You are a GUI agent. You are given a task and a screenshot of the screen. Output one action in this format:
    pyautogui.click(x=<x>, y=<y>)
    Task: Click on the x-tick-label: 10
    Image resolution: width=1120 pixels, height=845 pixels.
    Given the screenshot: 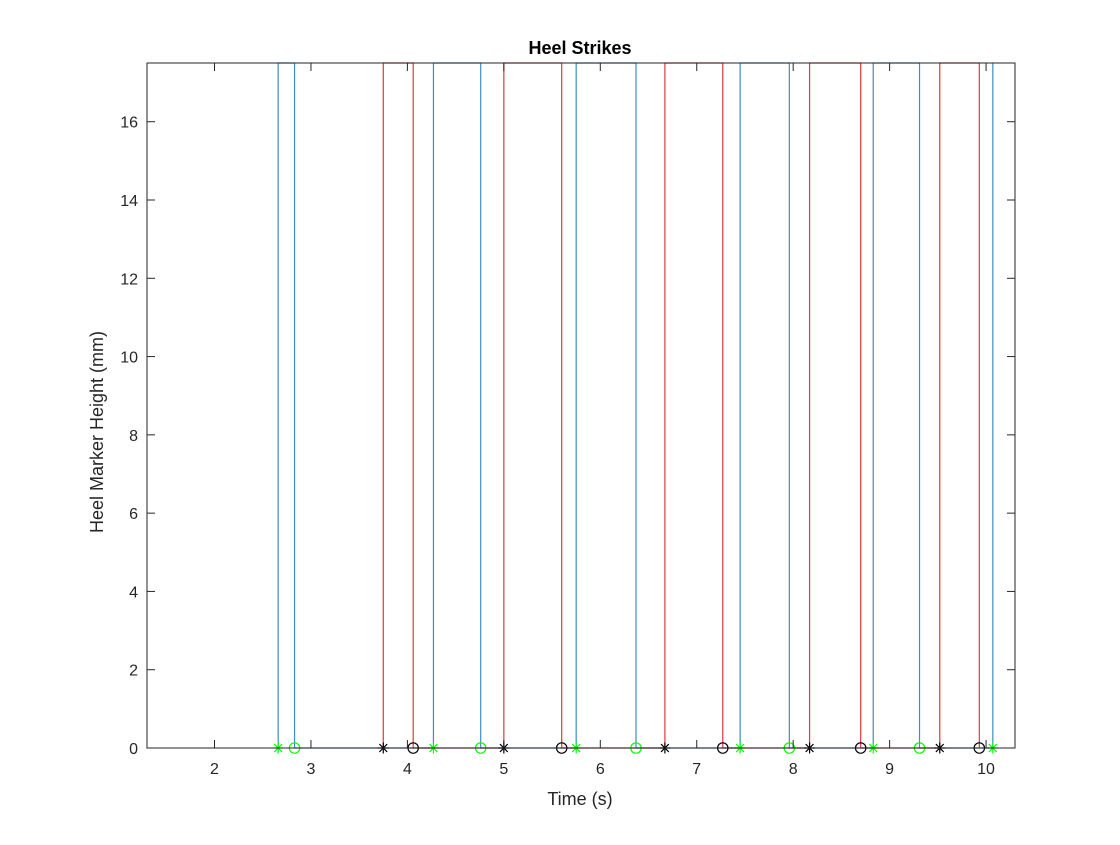 What is the action you would take?
    pyautogui.click(x=986, y=769)
    